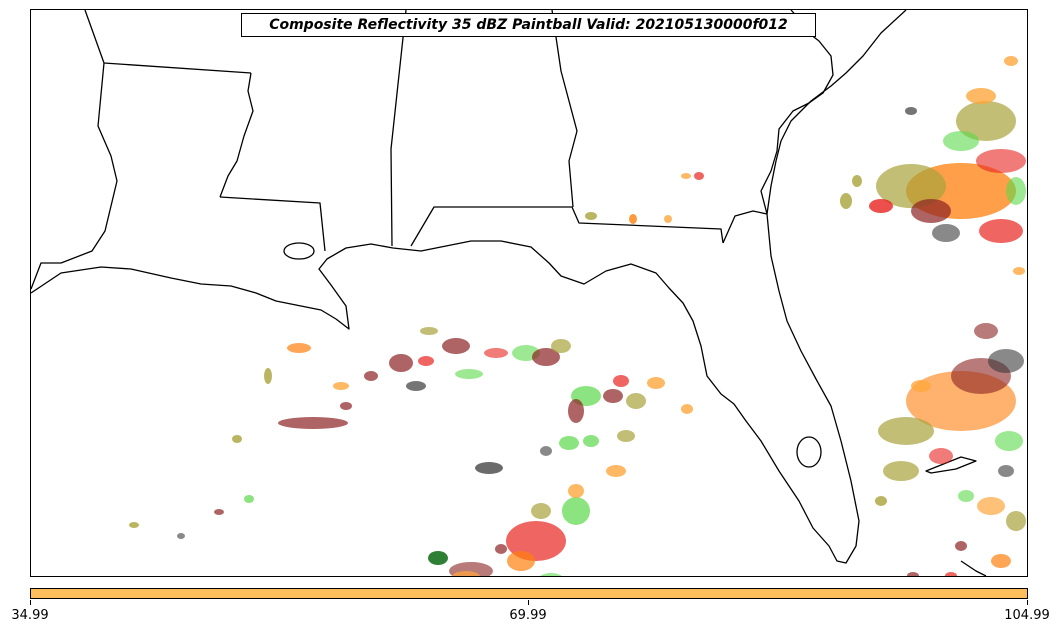 The width and height of the screenshot is (1062, 633). What do you see at coordinates (564, 109) in the screenshot?
I see `state-boundary-al-ga` at bounding box center [564, 109].